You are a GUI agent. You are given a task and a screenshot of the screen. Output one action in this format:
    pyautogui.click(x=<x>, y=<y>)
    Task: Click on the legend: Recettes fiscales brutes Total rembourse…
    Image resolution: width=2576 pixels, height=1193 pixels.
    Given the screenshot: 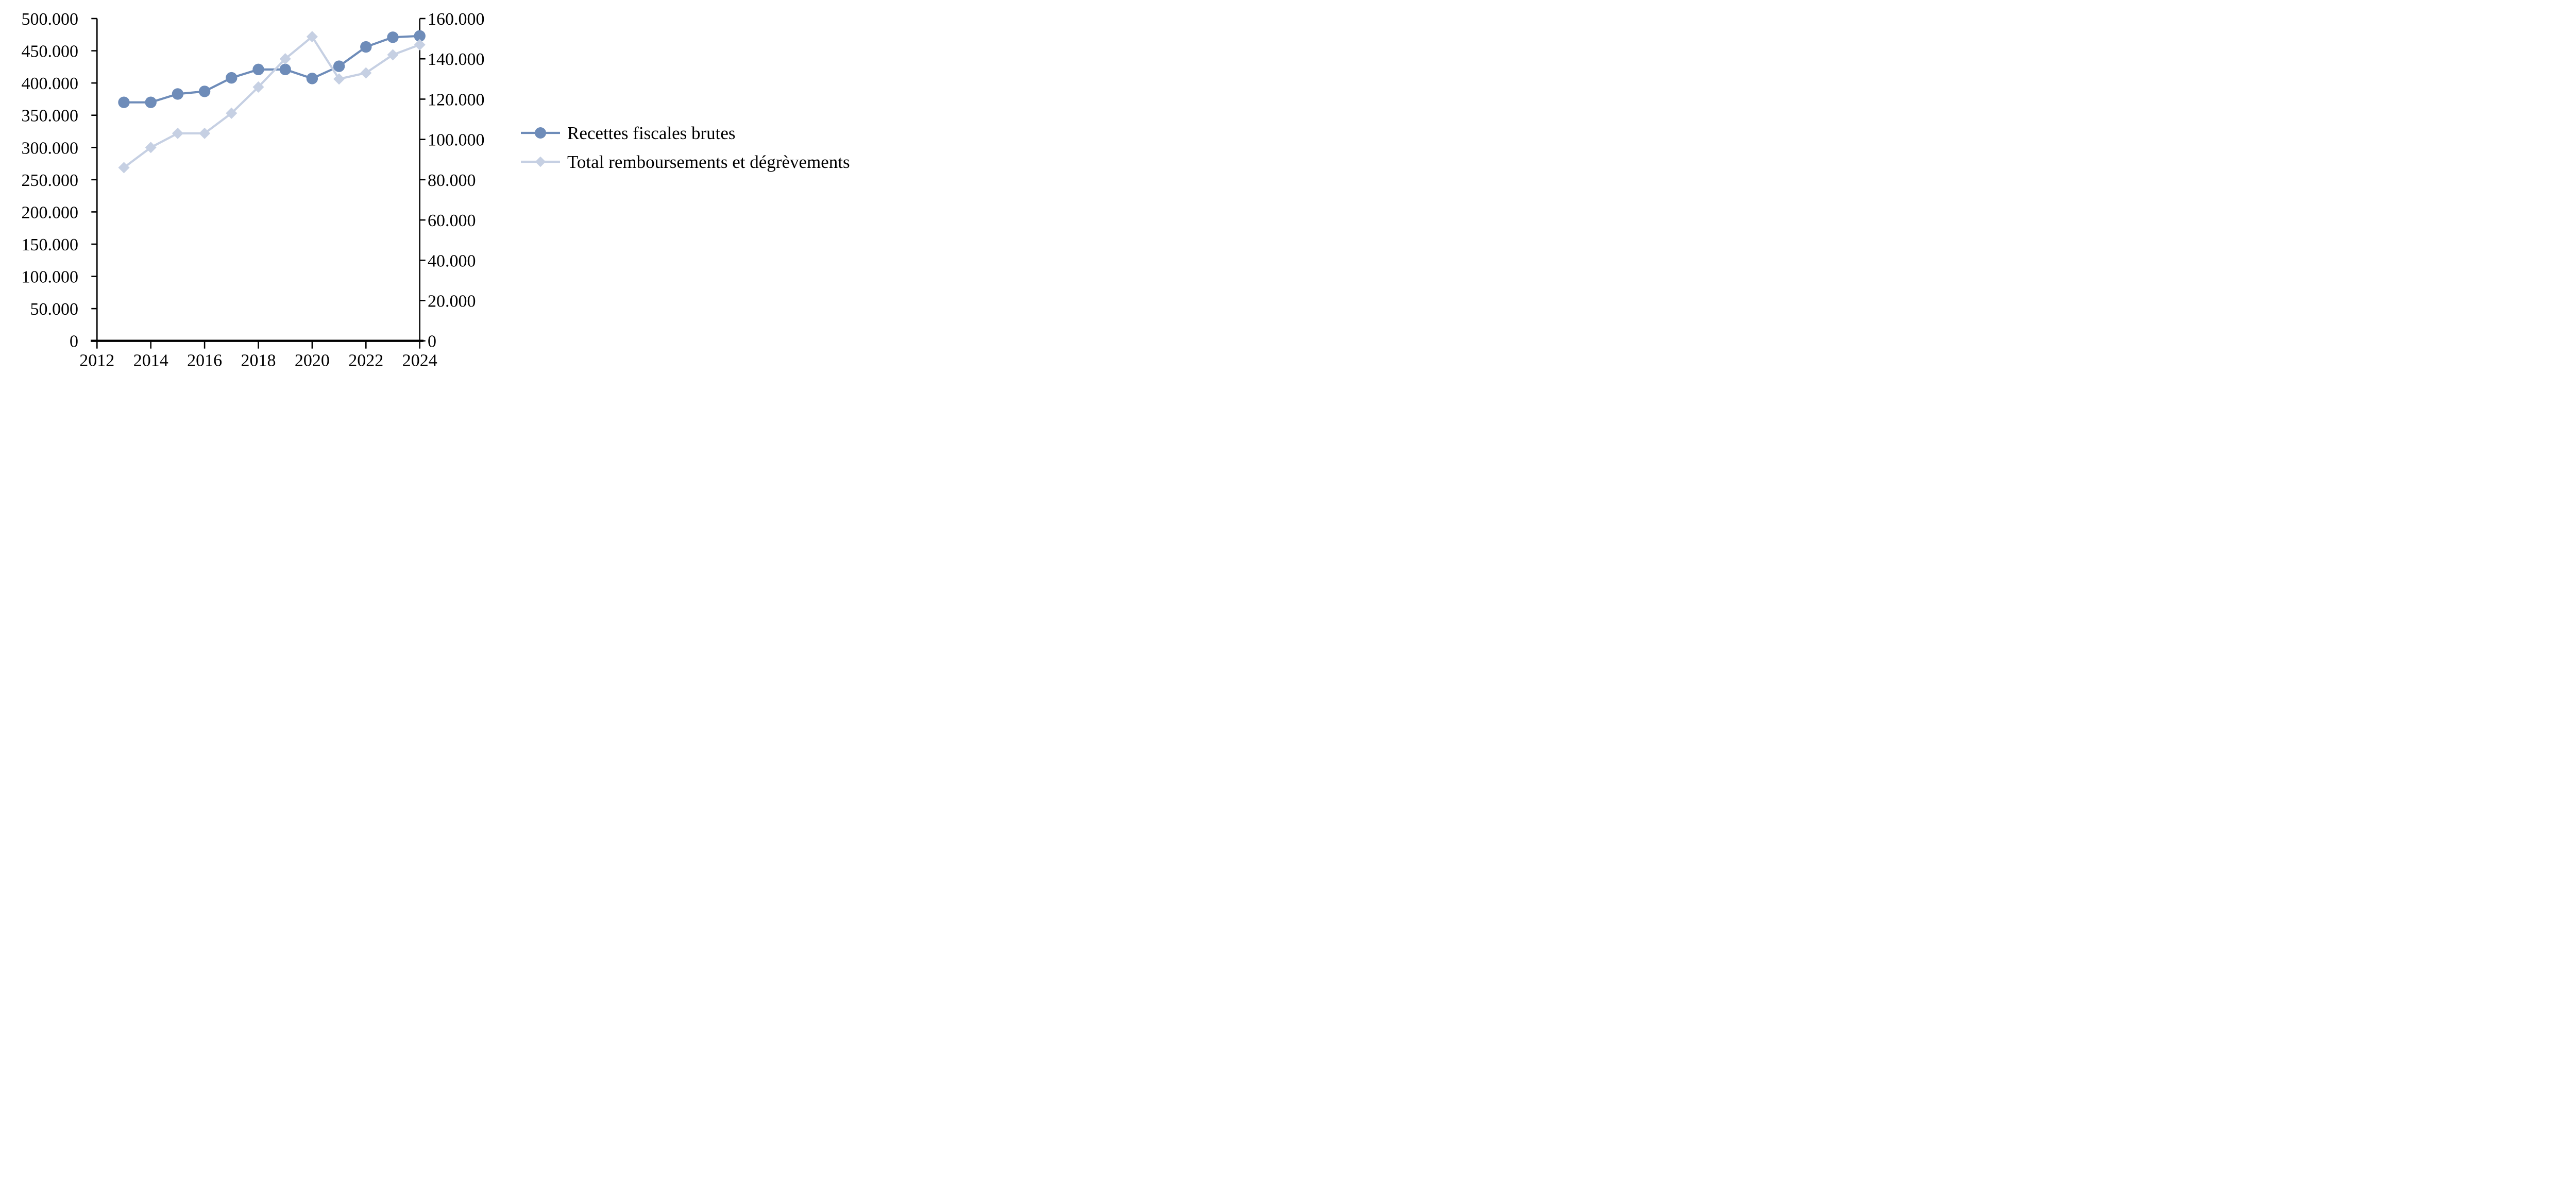 What is the action you would take?
    pyautogui.click(x=685, y=147)
    